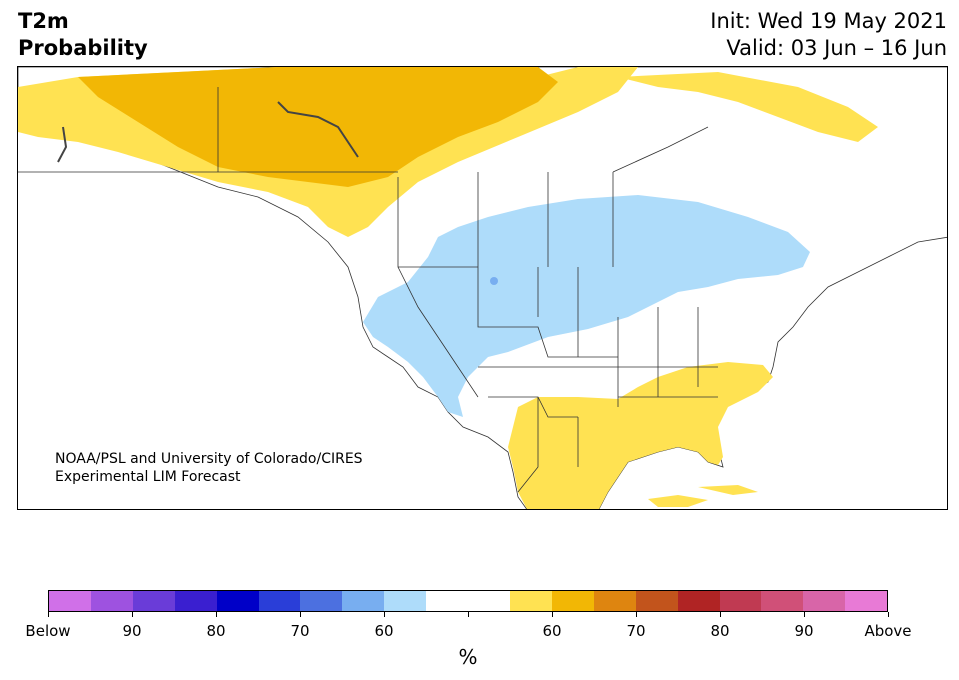 This screenshot has width=959, height=680. I want to click on colorbar, so click(468, 601).